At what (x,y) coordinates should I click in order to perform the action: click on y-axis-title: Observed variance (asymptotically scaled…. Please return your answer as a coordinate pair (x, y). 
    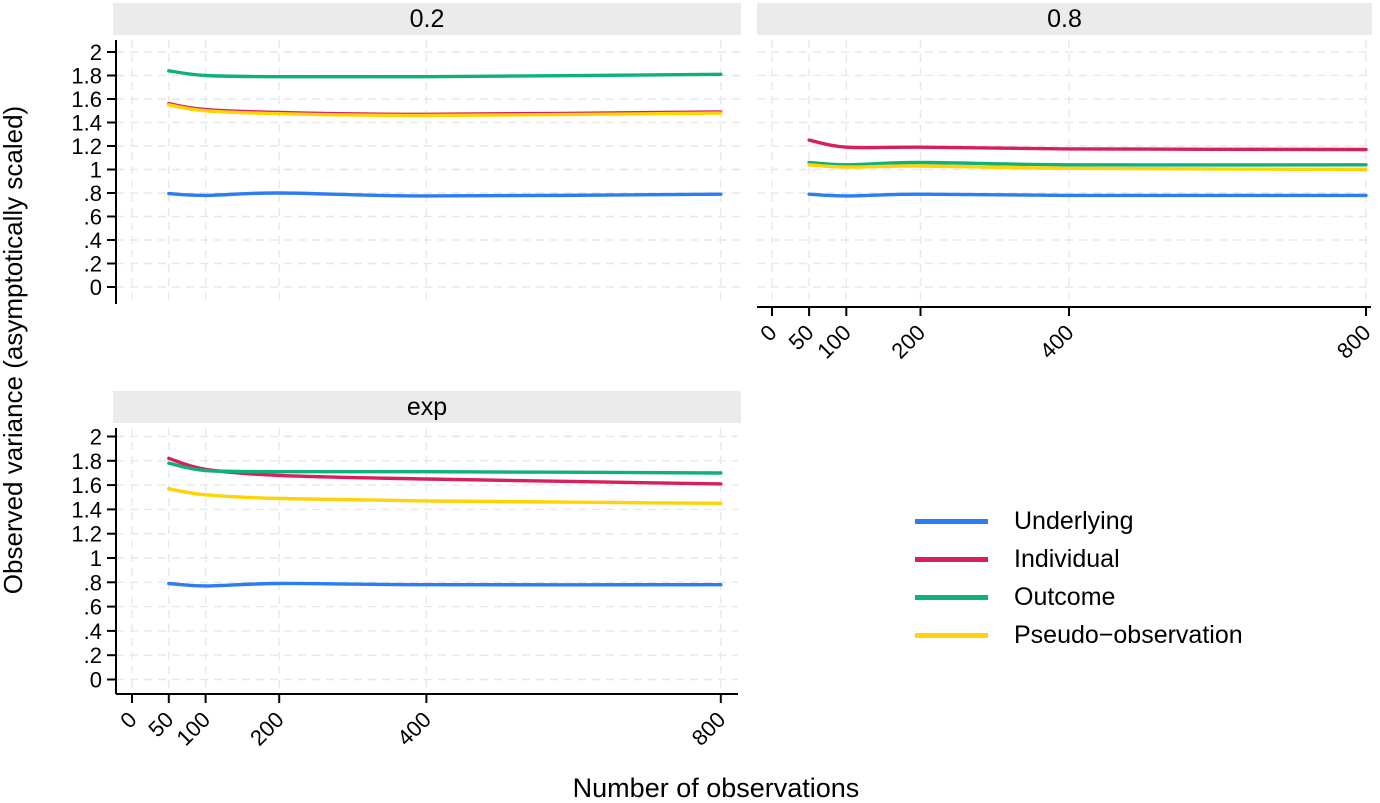
    Looking at the image, I should click on (14, 350).